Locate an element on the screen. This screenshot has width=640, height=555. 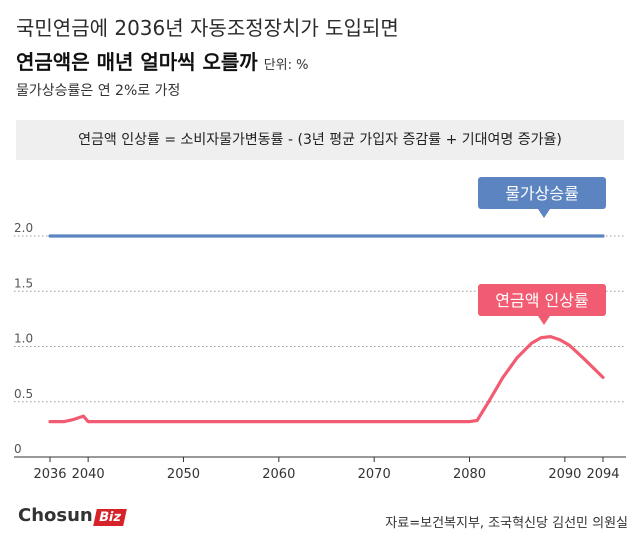
legend-inflation-pointer is located at coordinates (544, 213).